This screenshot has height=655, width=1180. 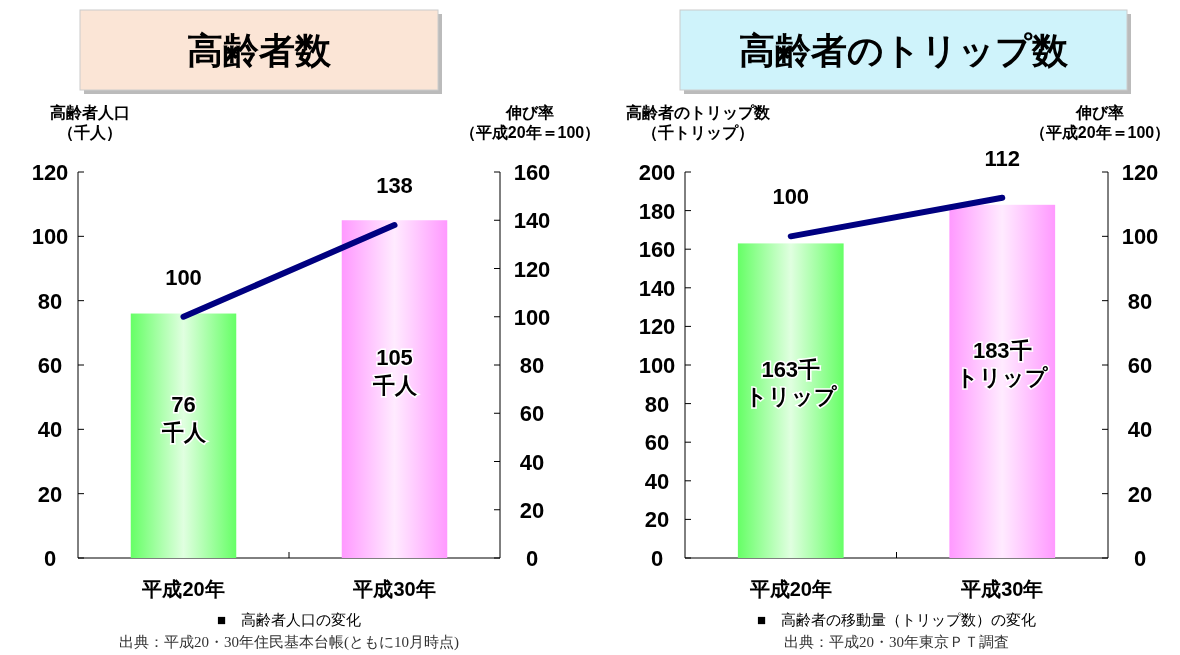 I want to click on y-tick-label: 160, so click(x=657, y=250).